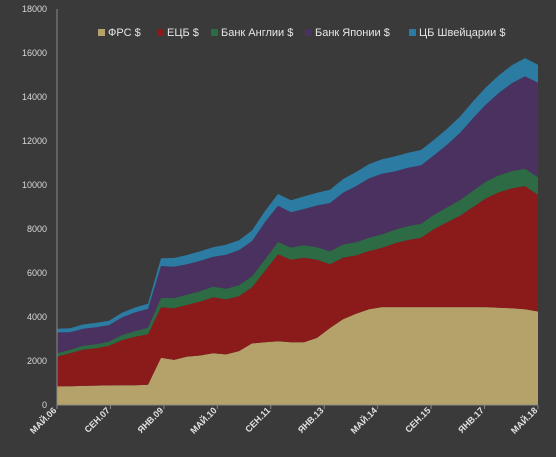  I want to click on y-tick-label: 18000, so click(34, 9).